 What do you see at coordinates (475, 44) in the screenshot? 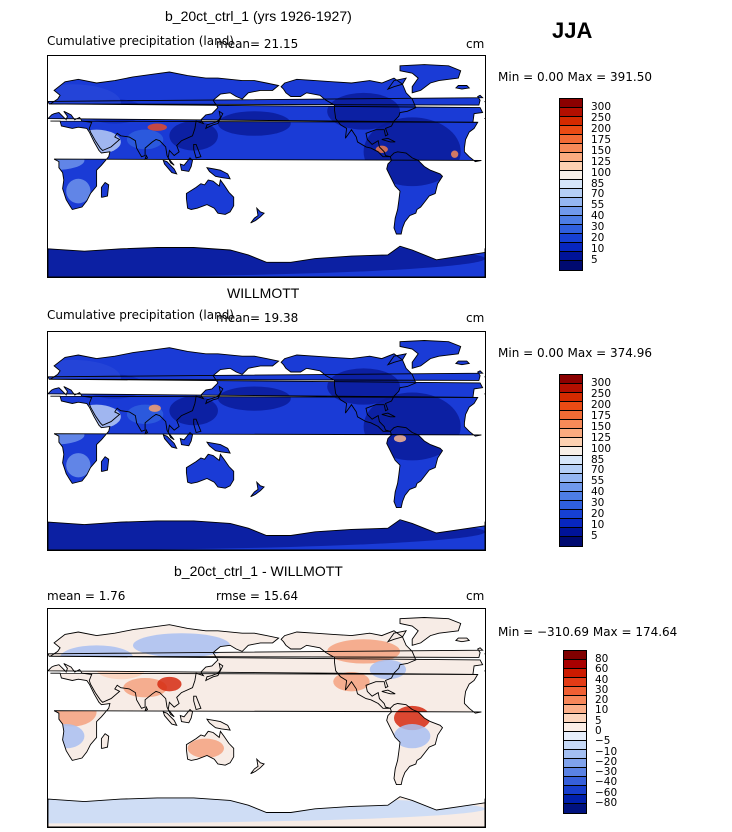
I see `panel-1-units: cm` at bounding box center [475, 44].